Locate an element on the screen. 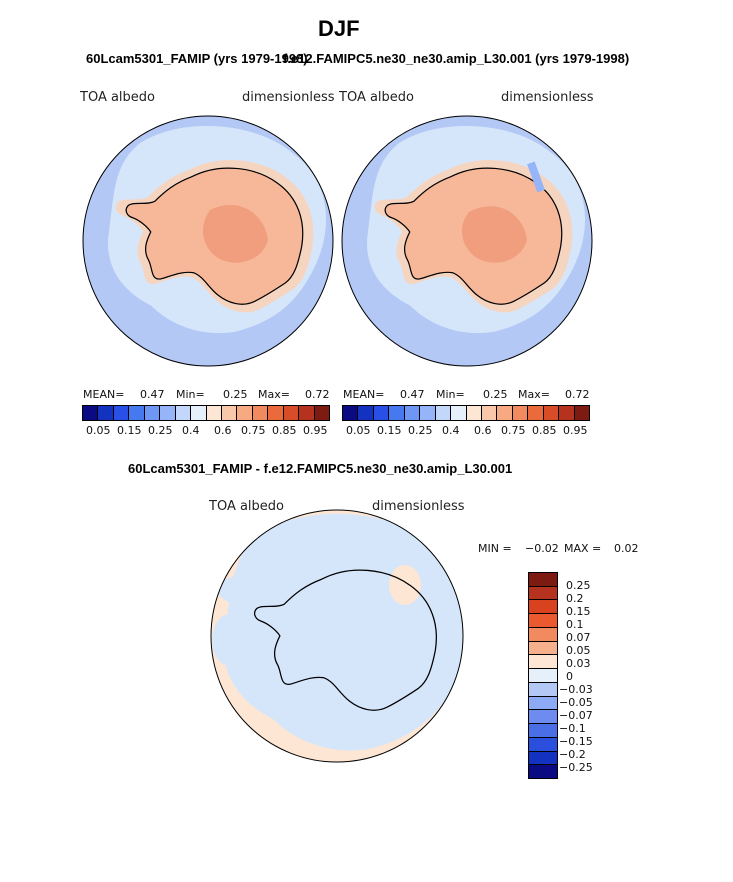  right-tick: 0.6 is located at coordinates (483, 430).